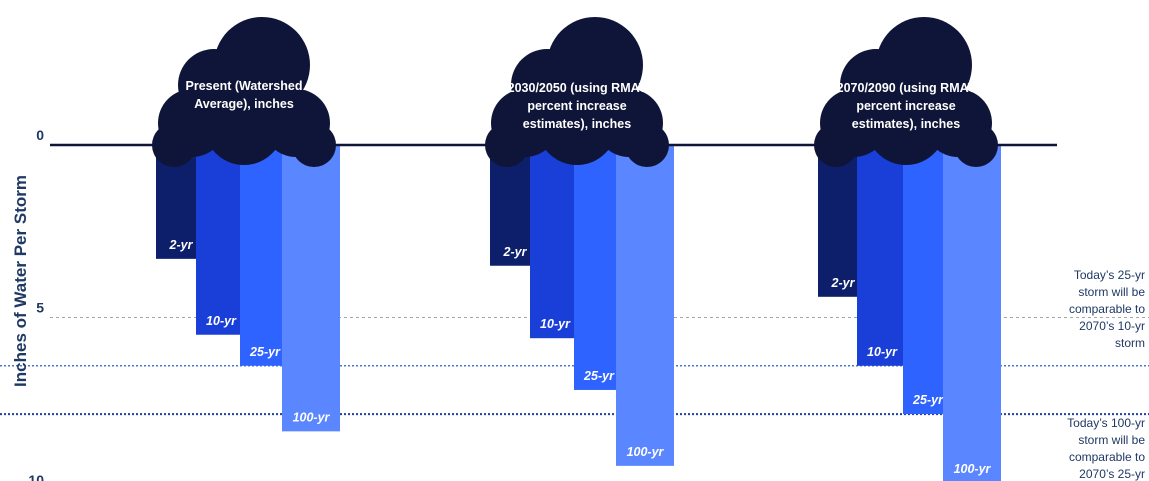 This screenshot has width=1149, height=481. Describe the element at coordinates (36, 476) in the screenshot. I see `y-tick-label: 10` at that location.